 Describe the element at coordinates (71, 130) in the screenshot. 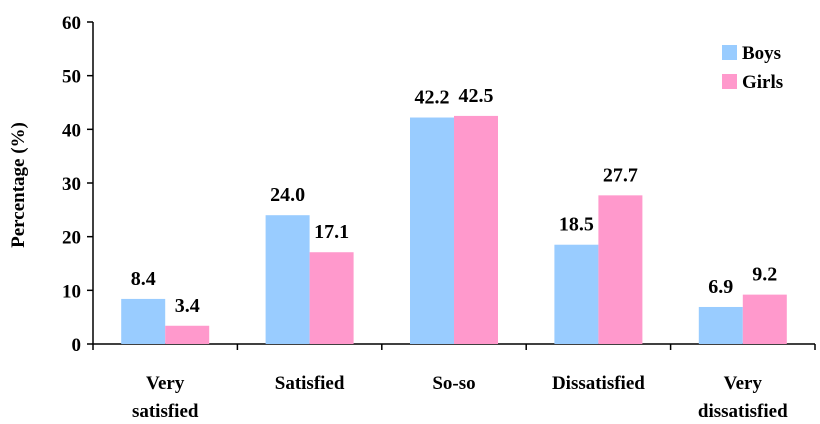

I see `y-tick-label: 40` at that location.